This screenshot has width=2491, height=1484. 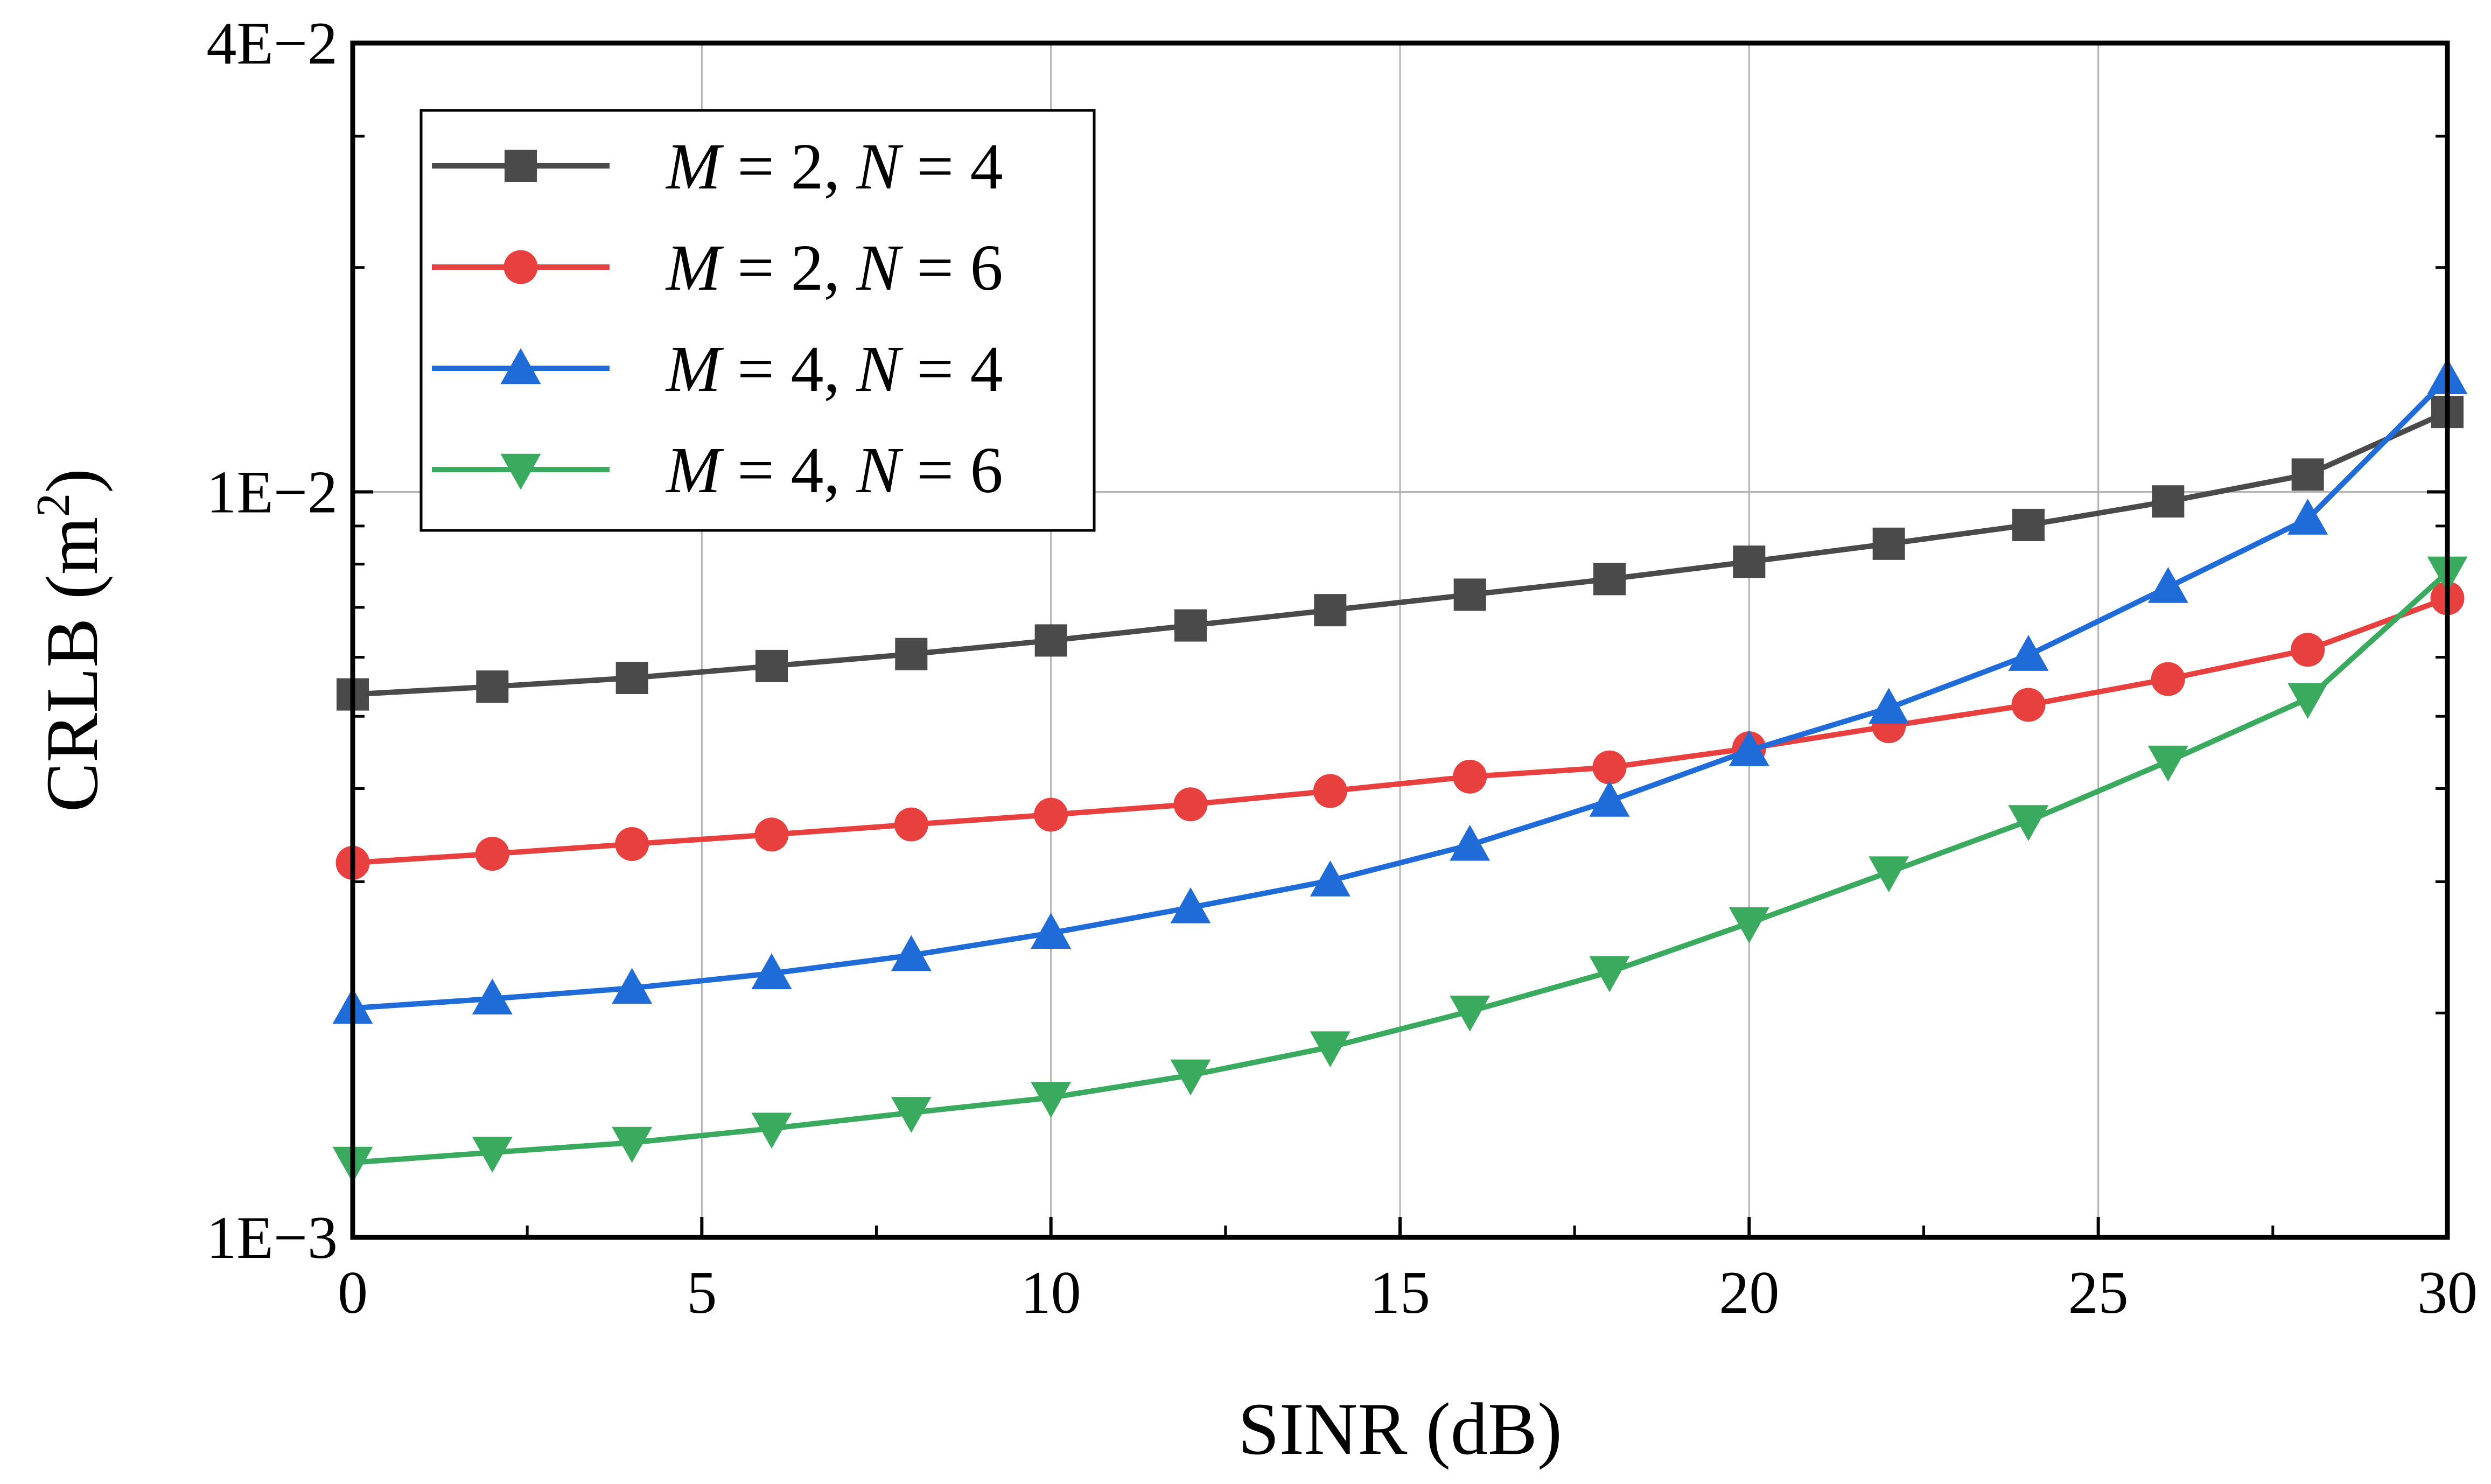 What do you see at coordinates (272, 492) in the screenshot?
I see `y-tick-label: 1E−2` at bounding box center [272, 492].